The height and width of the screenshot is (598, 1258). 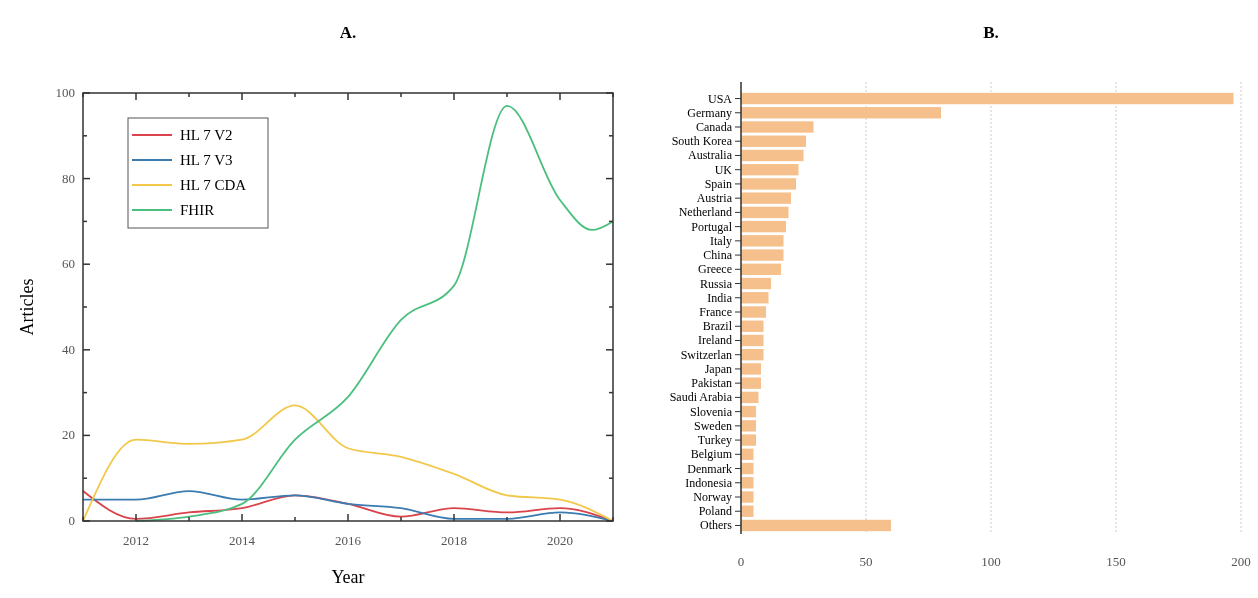 I want to click on y-tick-label: Sweden, so click(x=713, y=425).